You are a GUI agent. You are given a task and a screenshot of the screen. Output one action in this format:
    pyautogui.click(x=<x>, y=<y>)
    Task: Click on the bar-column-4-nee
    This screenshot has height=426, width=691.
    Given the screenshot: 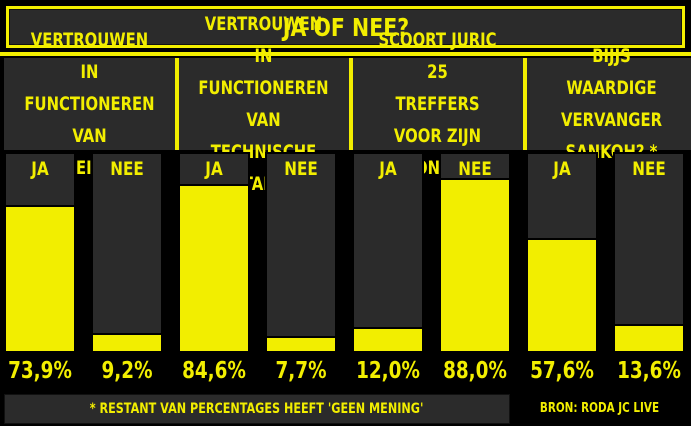 What is the action you would take?
    pyautogui.click(x=649, y=252)
    